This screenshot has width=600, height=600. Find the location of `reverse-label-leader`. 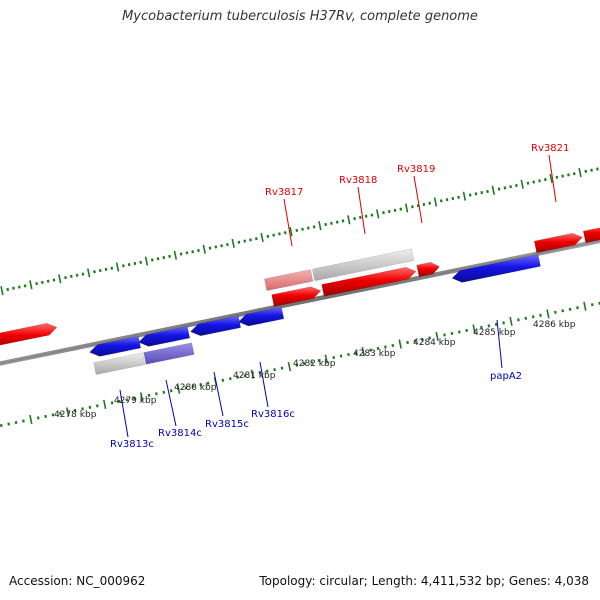

reverse-label-leader is located at coordinates (499, 344).